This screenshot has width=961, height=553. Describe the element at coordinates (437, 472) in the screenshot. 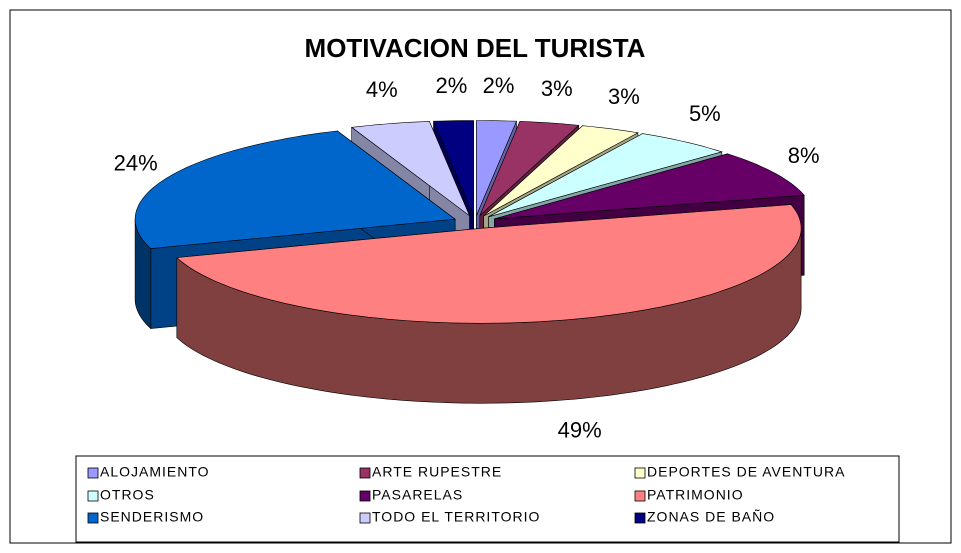

I see `legend-label: ARTE RUPESTRE` at that location.